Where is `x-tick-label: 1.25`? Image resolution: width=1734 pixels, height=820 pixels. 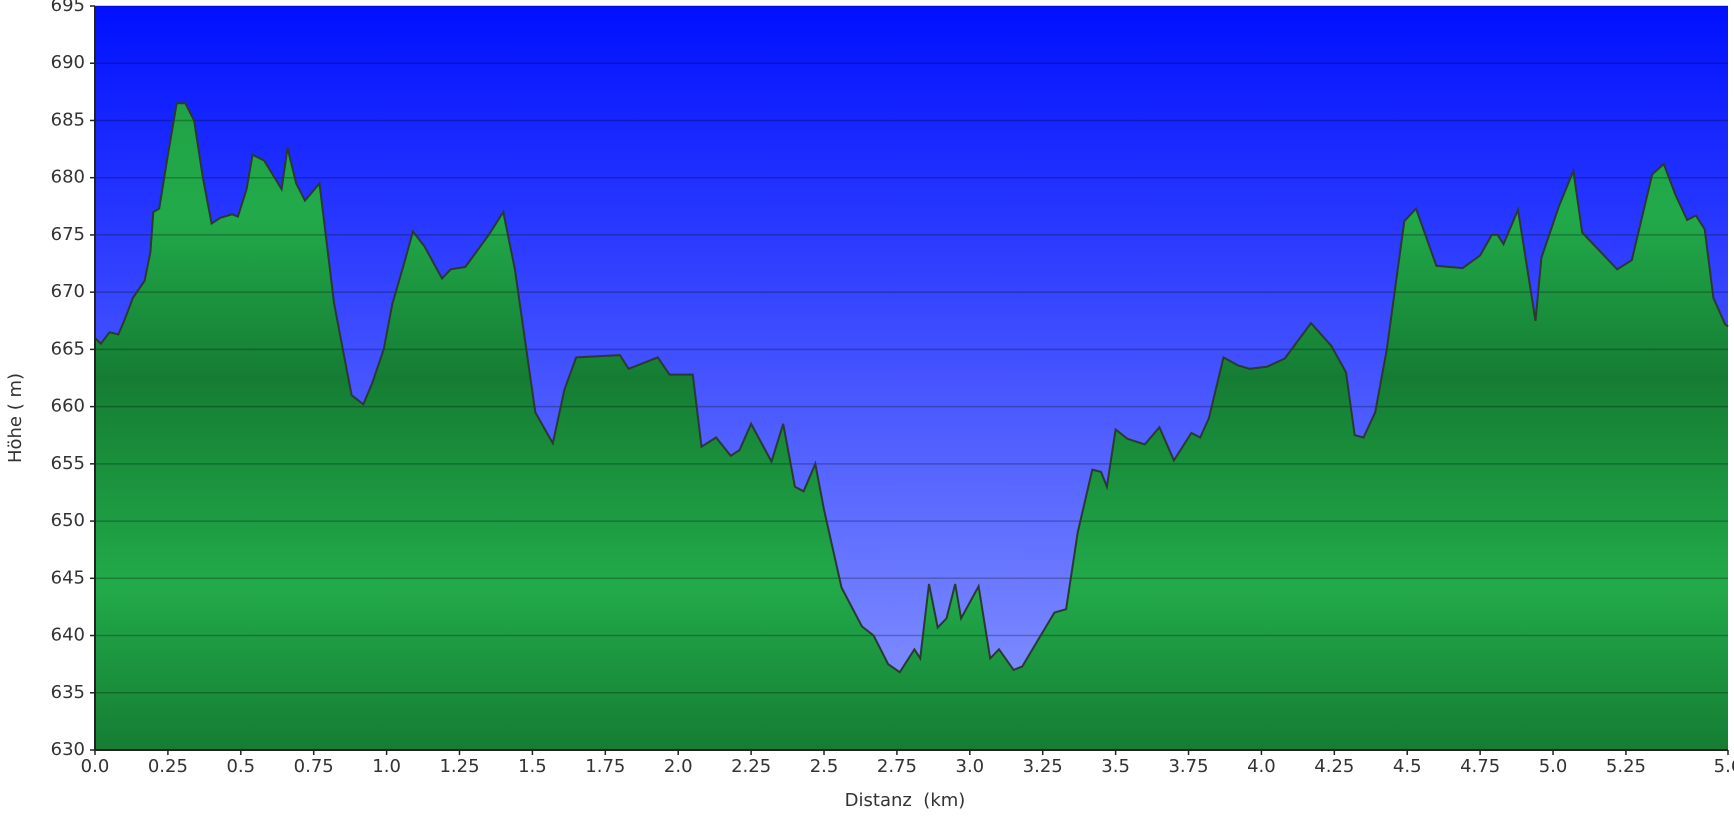
x-tick-label: 1.25 is located at coordinates (459, 766).